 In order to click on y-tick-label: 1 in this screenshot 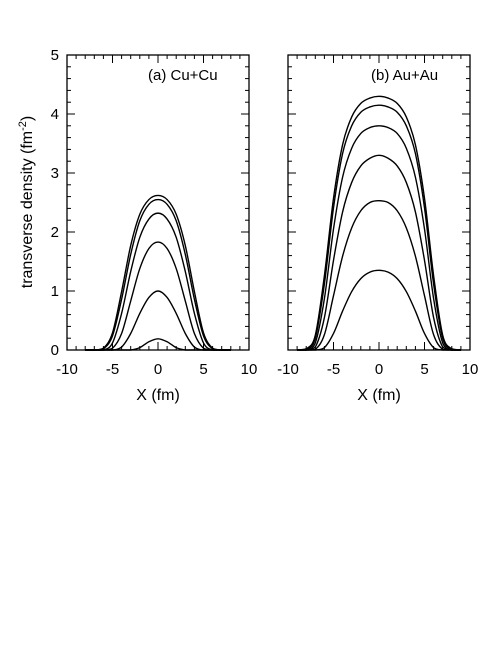, I will do `click(55, 291)`.